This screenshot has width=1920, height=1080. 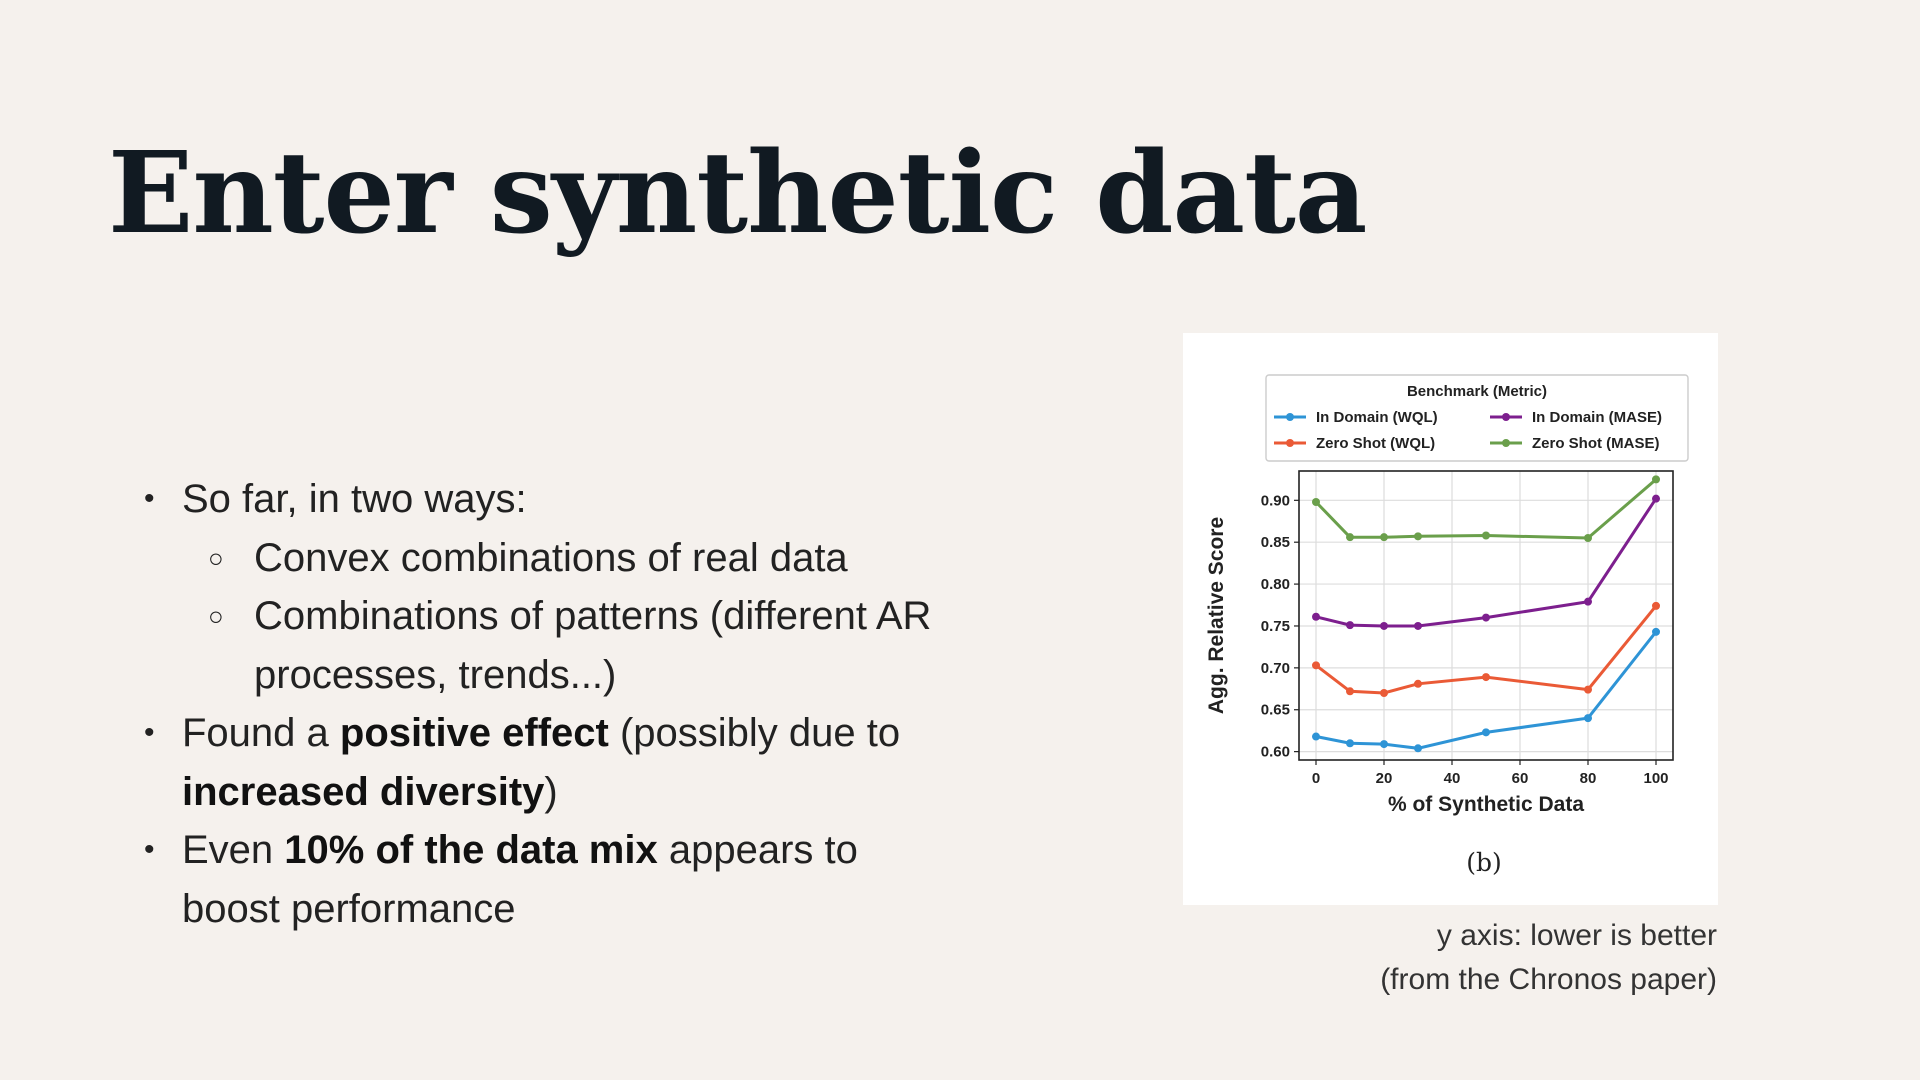 What do you see at coordinates (1275, 584) in the screenshot?
I see `y-tick-label: 0.80` at bounding box center [1275, 584].